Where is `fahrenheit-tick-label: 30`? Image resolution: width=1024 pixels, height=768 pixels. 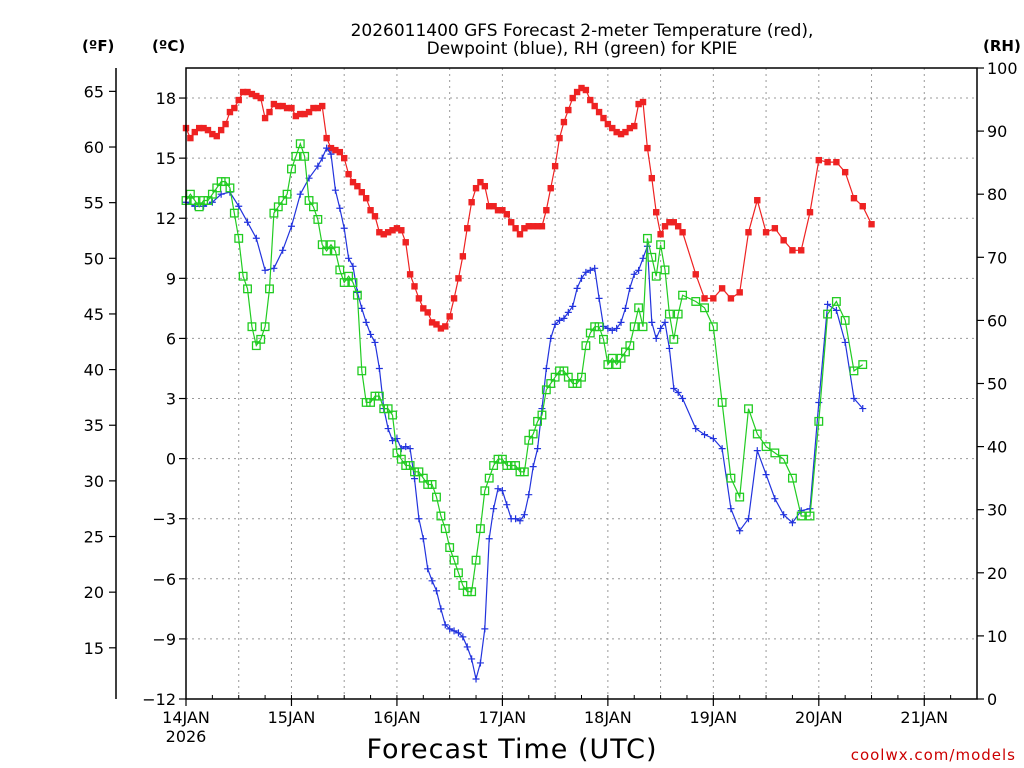 fahrenheit-tick-label: 30 is located at coordinates (94, 481).